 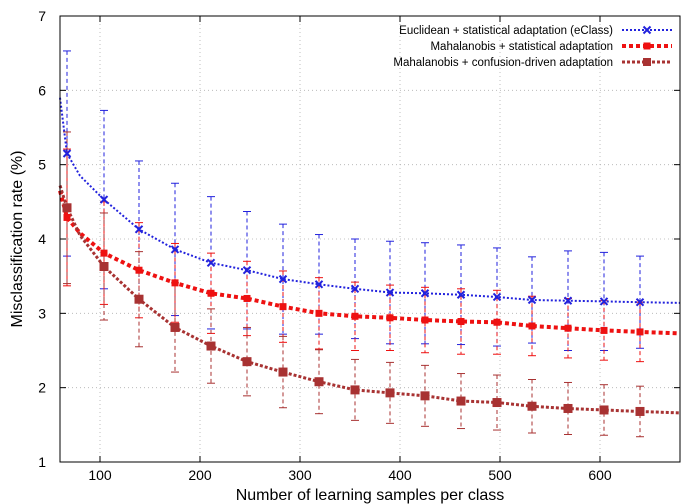 What do you see at coordinates (17, 239) in the screenshot?
I see `y-axis-title: Misclassification rate (%)` at bounding box center [17, 239].